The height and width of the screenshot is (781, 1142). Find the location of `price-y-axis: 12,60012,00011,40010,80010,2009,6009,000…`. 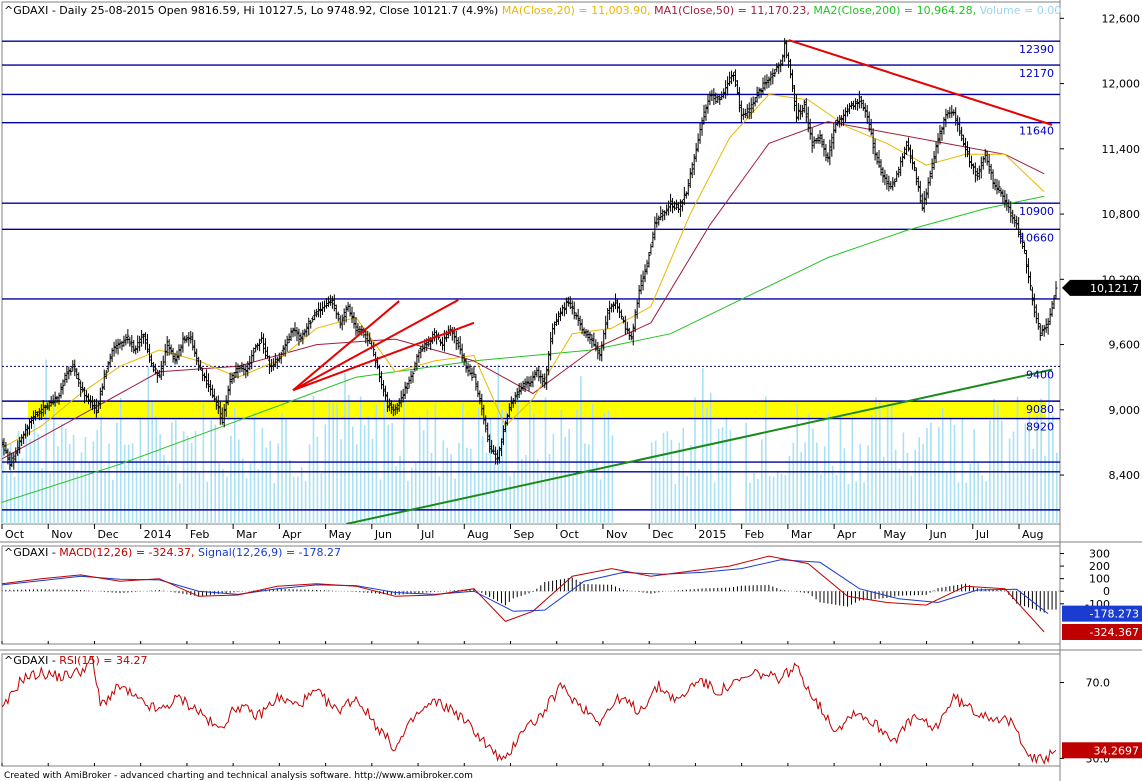

price-y-axis: 12,60012,00011,40010,80010,2009,6009,000… is located at coordinates (1100, 247).